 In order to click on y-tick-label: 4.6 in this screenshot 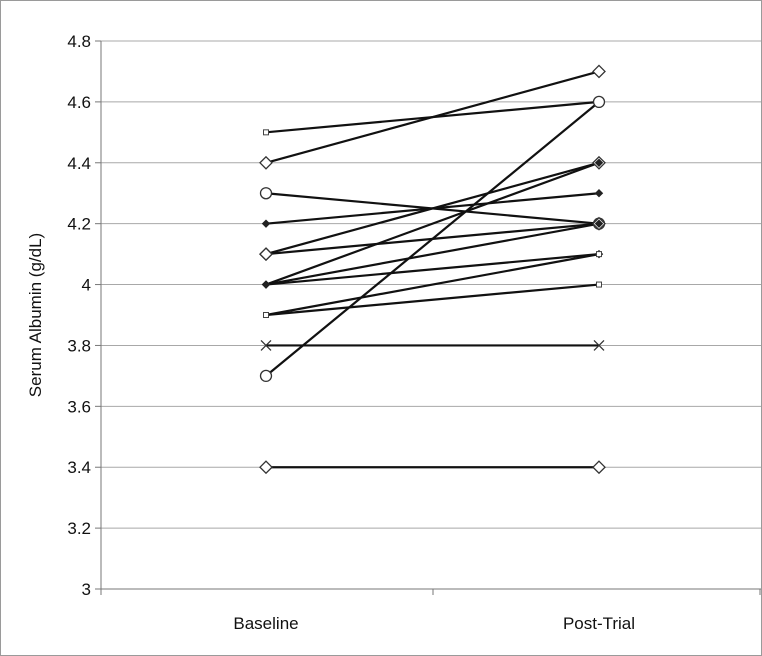, I will do `click(79, 102)`.